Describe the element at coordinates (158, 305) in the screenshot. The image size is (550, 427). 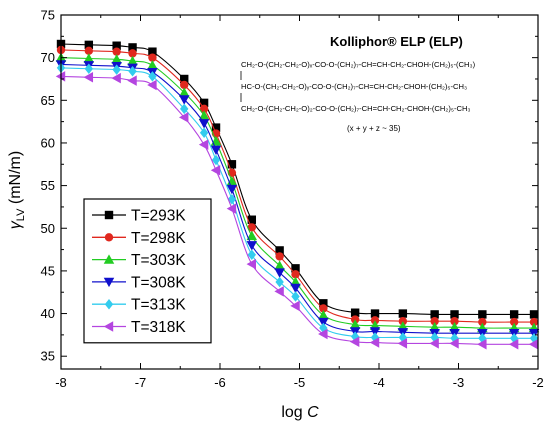
I see `legend-label: T=313K` at that location.